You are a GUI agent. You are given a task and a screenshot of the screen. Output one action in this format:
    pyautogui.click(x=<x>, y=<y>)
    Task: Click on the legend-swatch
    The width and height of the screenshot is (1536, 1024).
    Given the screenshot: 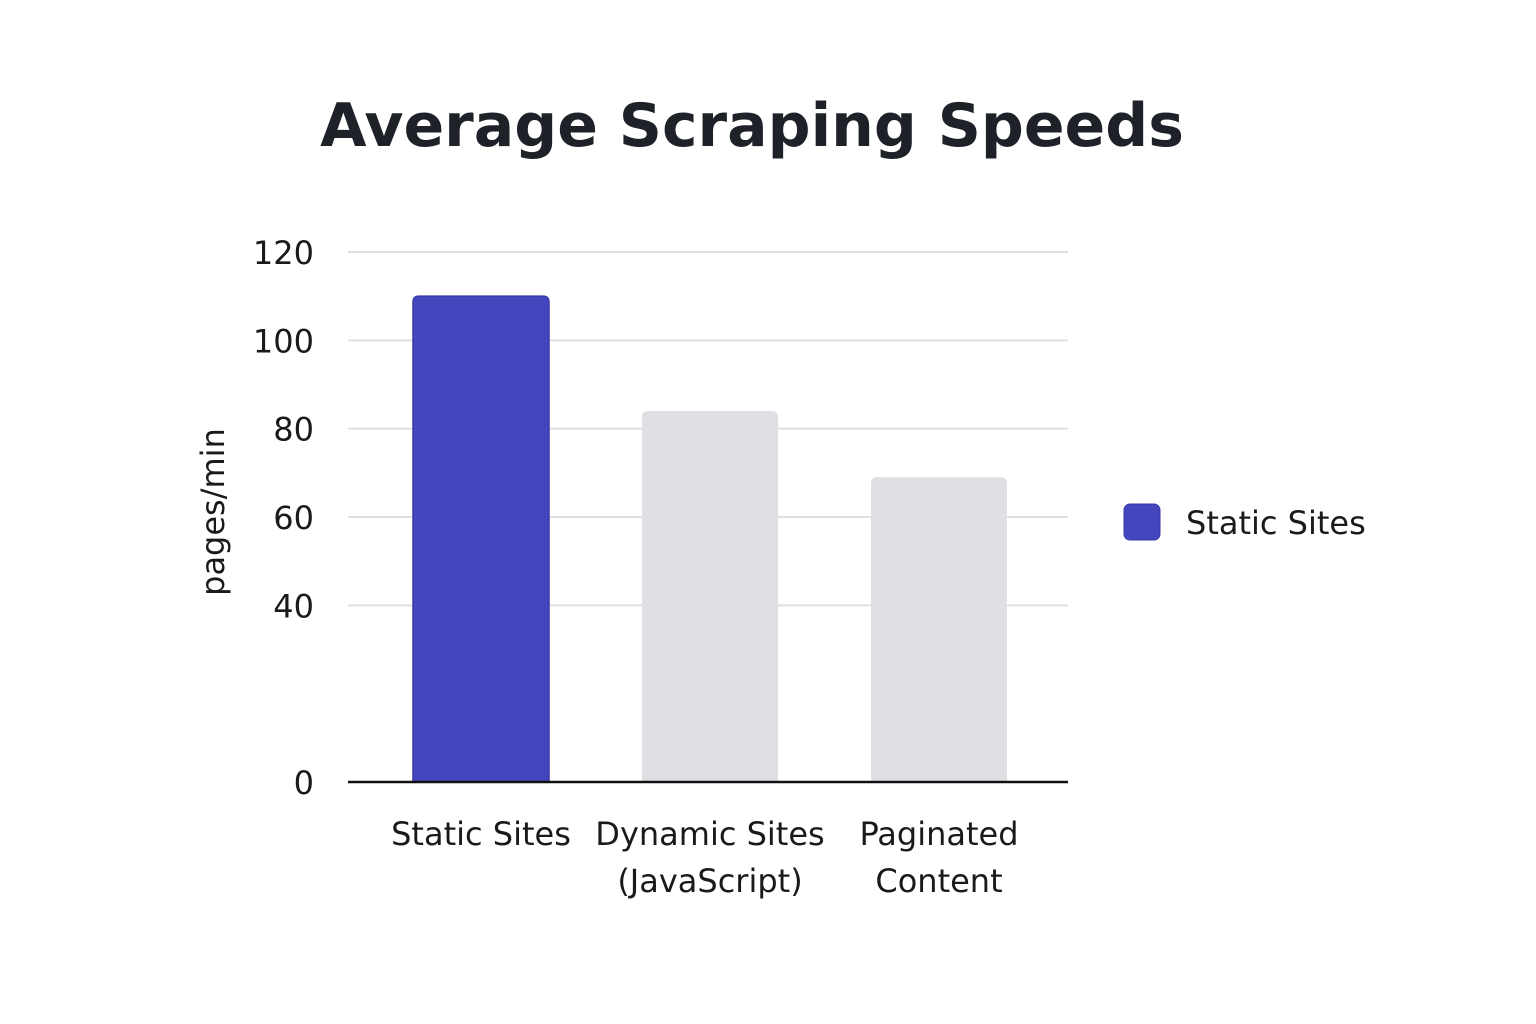 What is the action you would take?
    pyautogui.click(x=1142, y=522)
    